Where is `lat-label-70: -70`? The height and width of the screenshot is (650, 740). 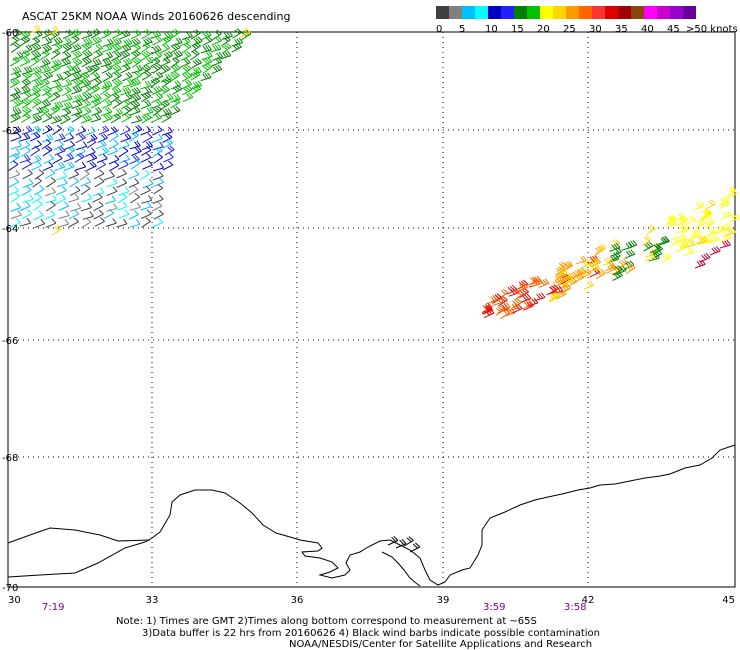 lat-label-70: -70 is located at coordinates (10, 588).